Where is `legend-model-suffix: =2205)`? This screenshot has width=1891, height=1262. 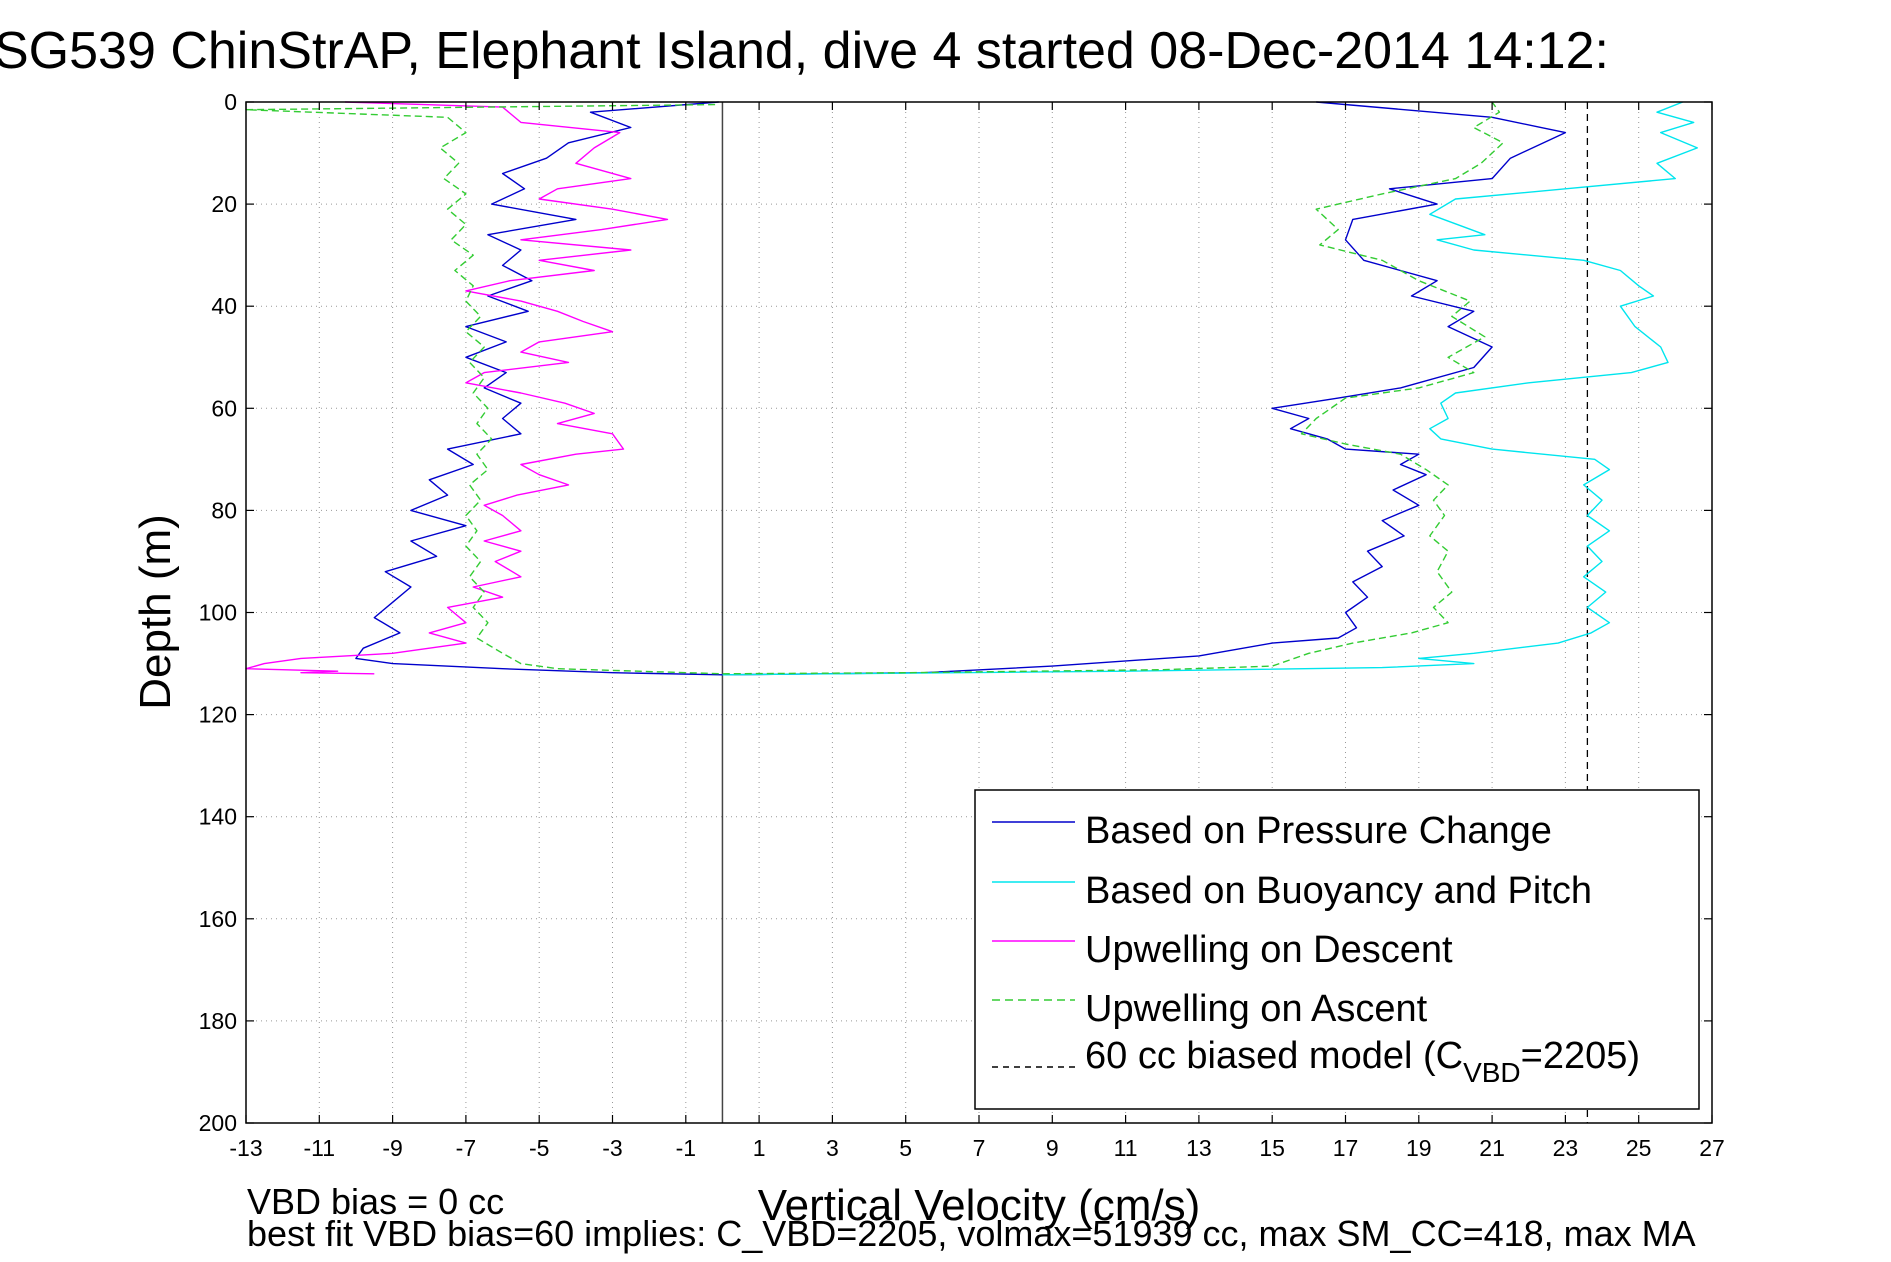
legend-model-suffix: =2205) is located at coordinates (1580, 1056).